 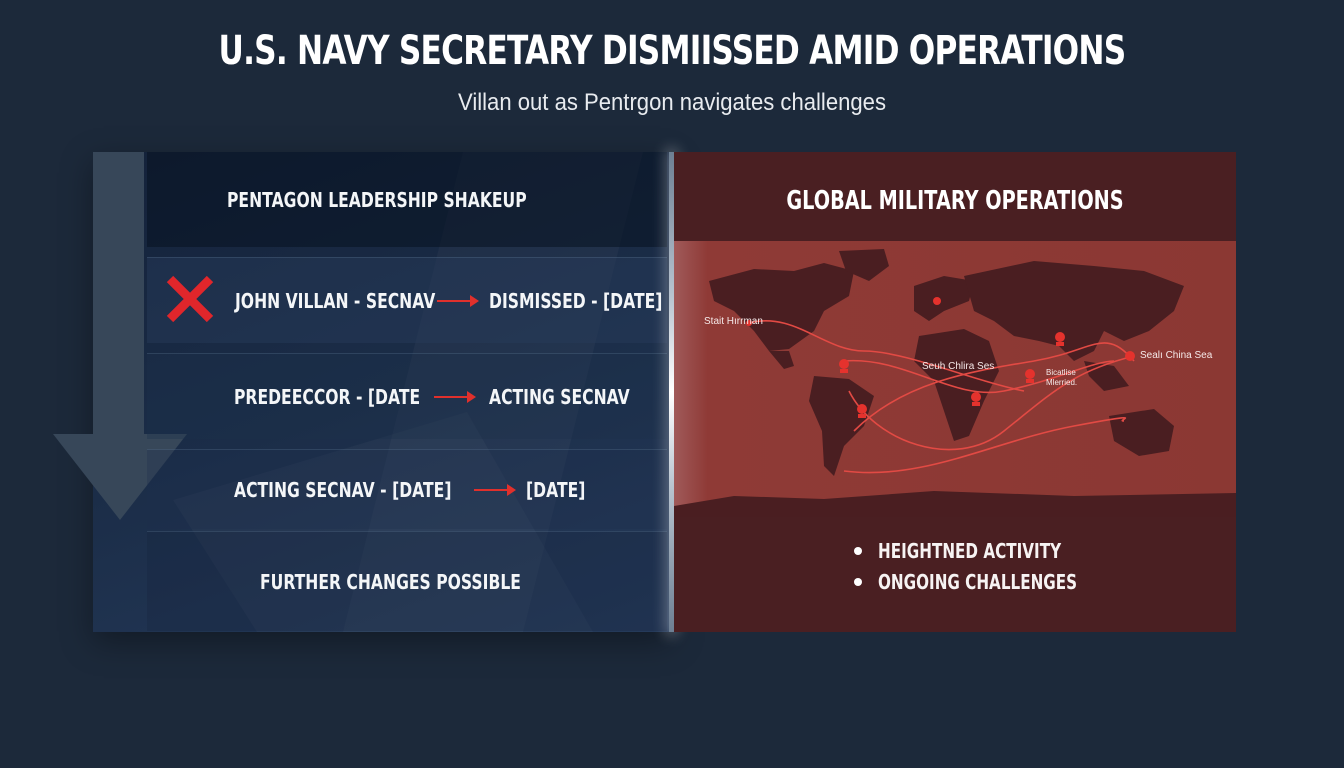 I want to click on map-label-india-2: Mlerried., so click(x=1062, y=382).